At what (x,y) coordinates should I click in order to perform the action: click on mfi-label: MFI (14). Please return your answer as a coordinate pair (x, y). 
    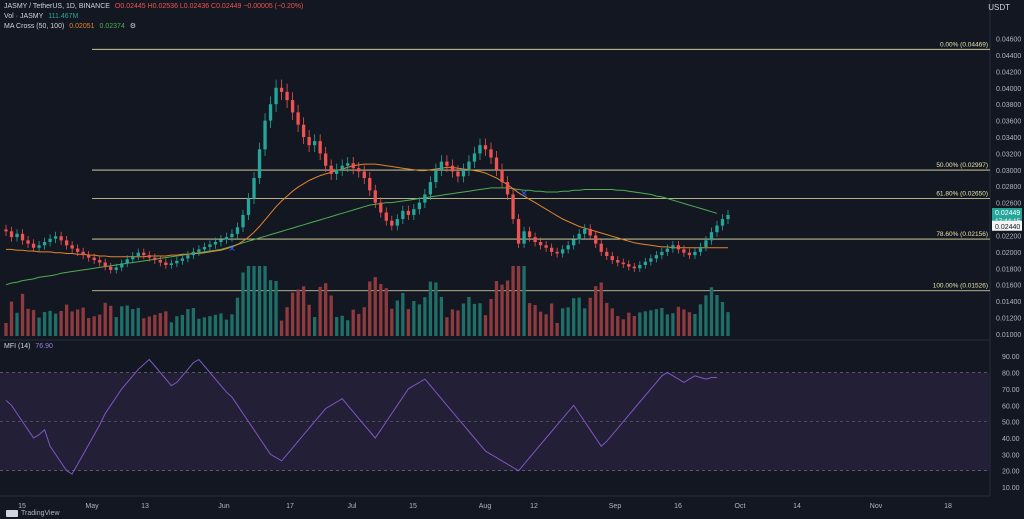
    Looking at the image, I should click on (17, 346).